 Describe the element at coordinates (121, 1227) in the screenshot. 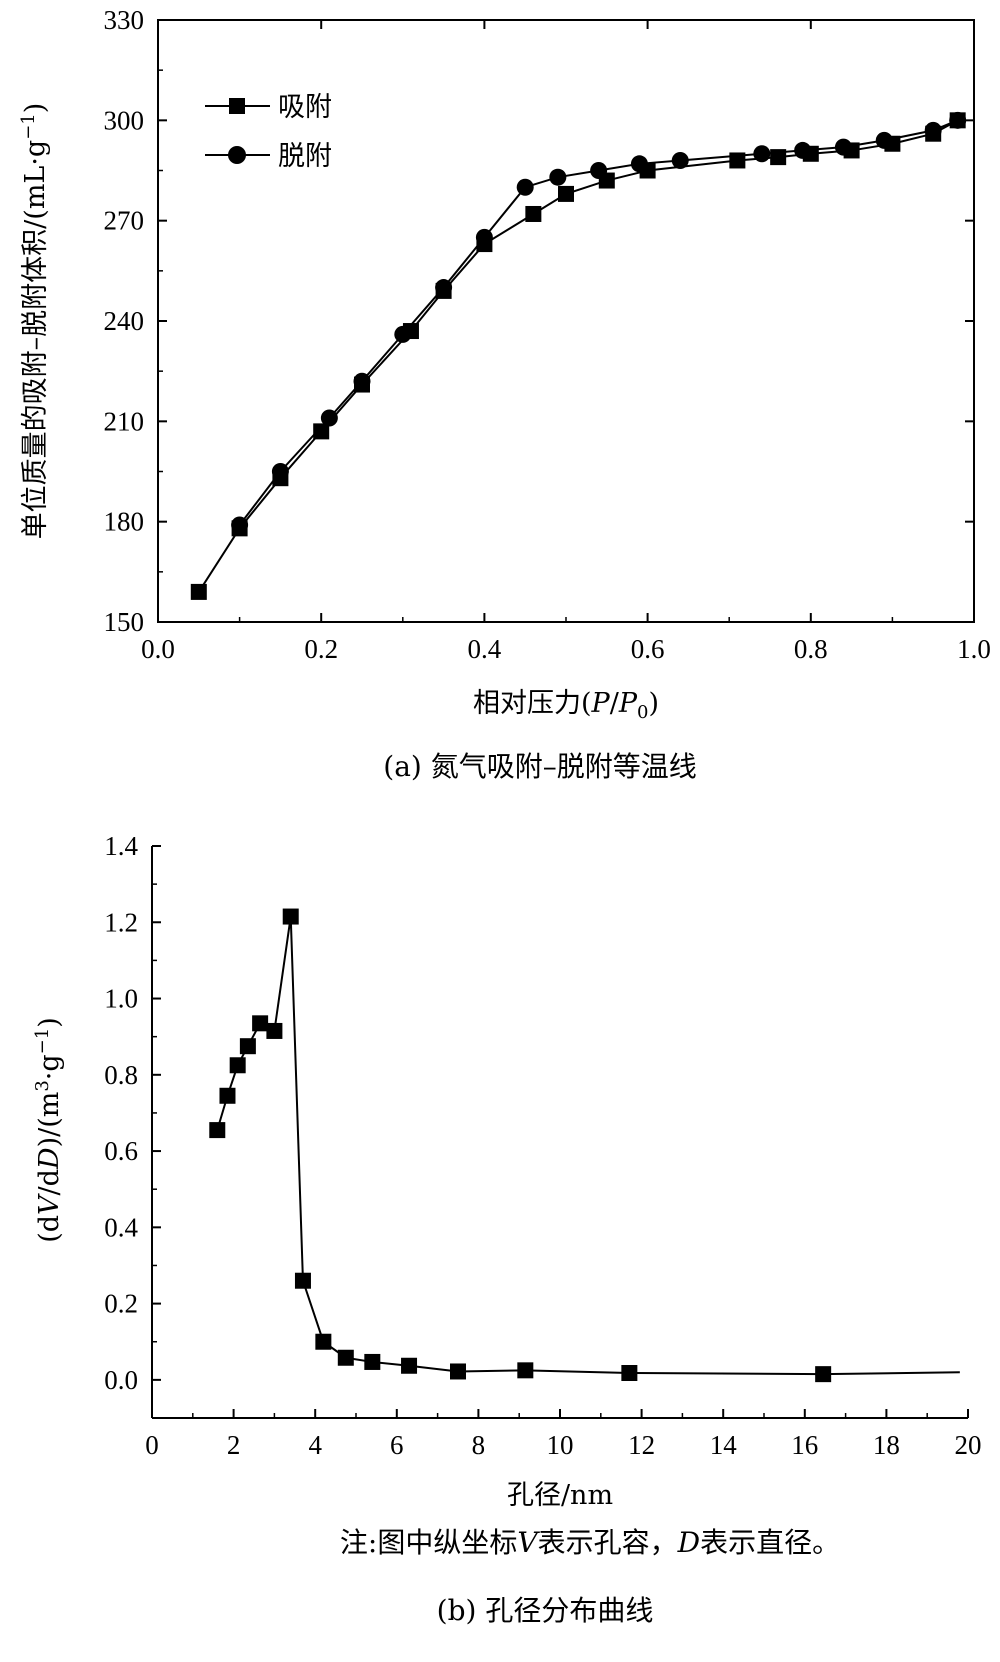

I see `y-tick-label: 0.4` at that location.